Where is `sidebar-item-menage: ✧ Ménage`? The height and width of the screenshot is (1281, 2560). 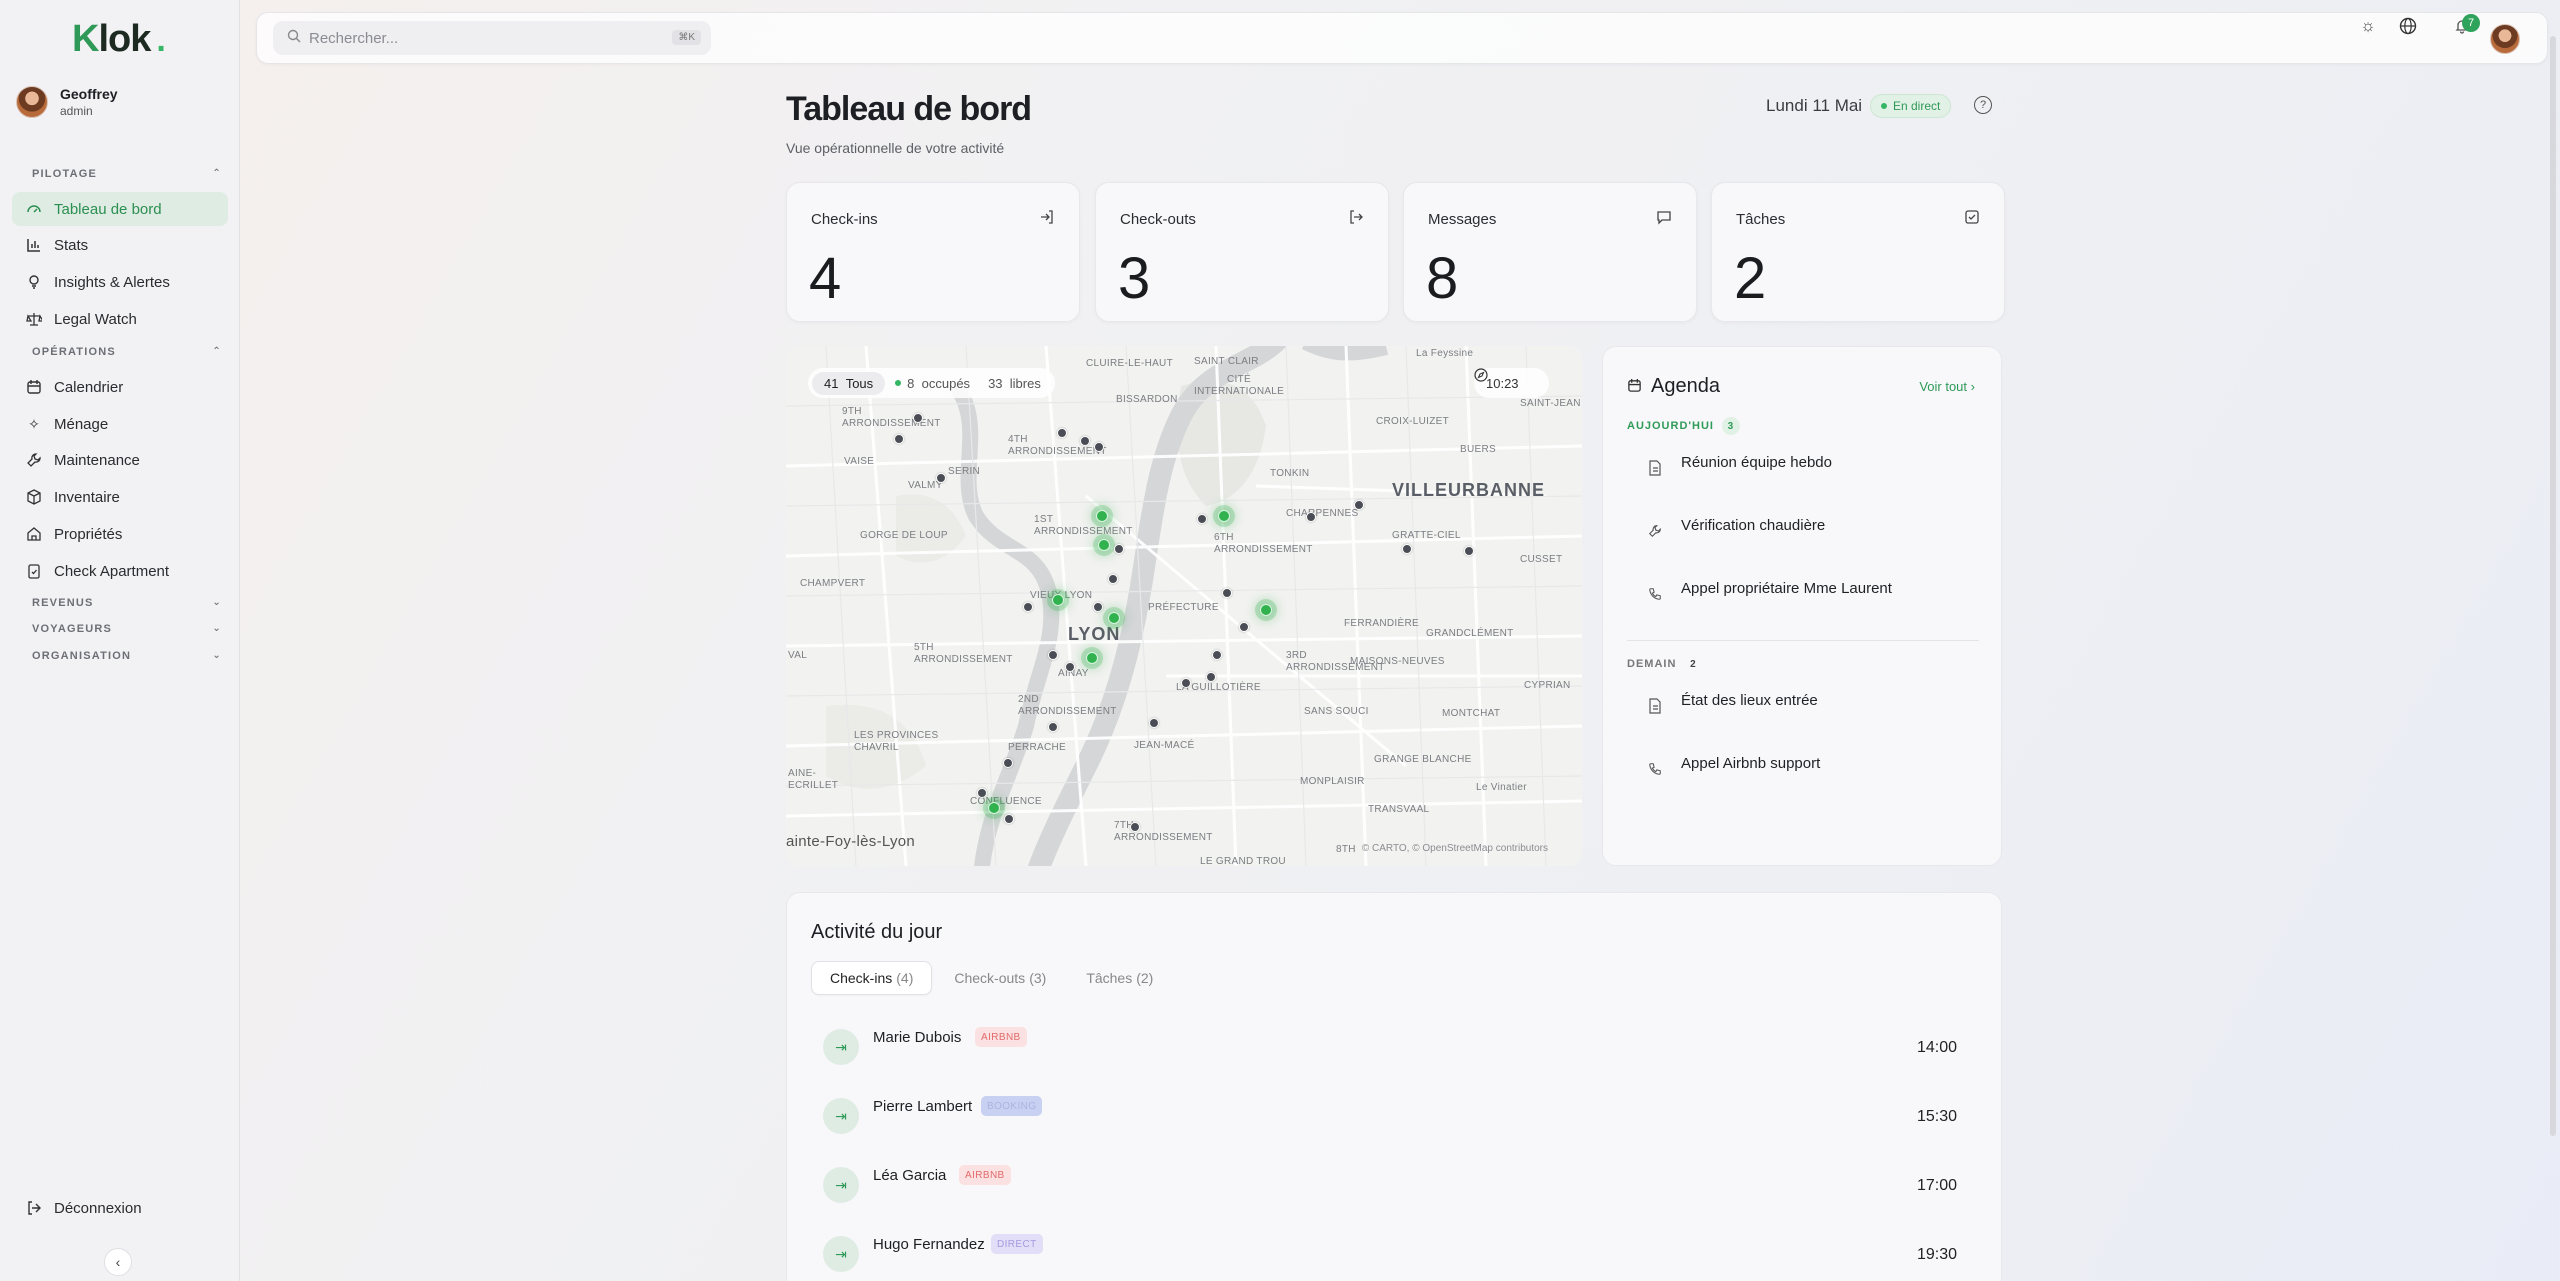
sidebar-item-menage: ✧ Ménage is located at coordinates (120, 424).